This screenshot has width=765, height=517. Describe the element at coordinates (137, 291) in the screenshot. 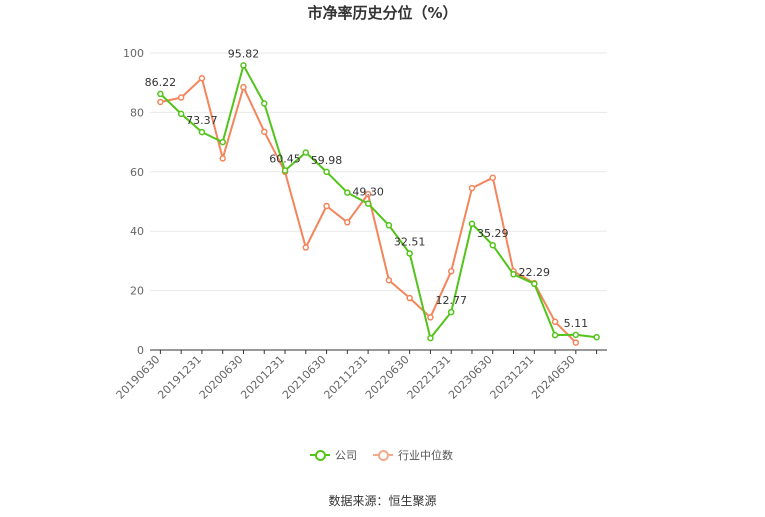

I see `y-tick-label: 20` at that location.